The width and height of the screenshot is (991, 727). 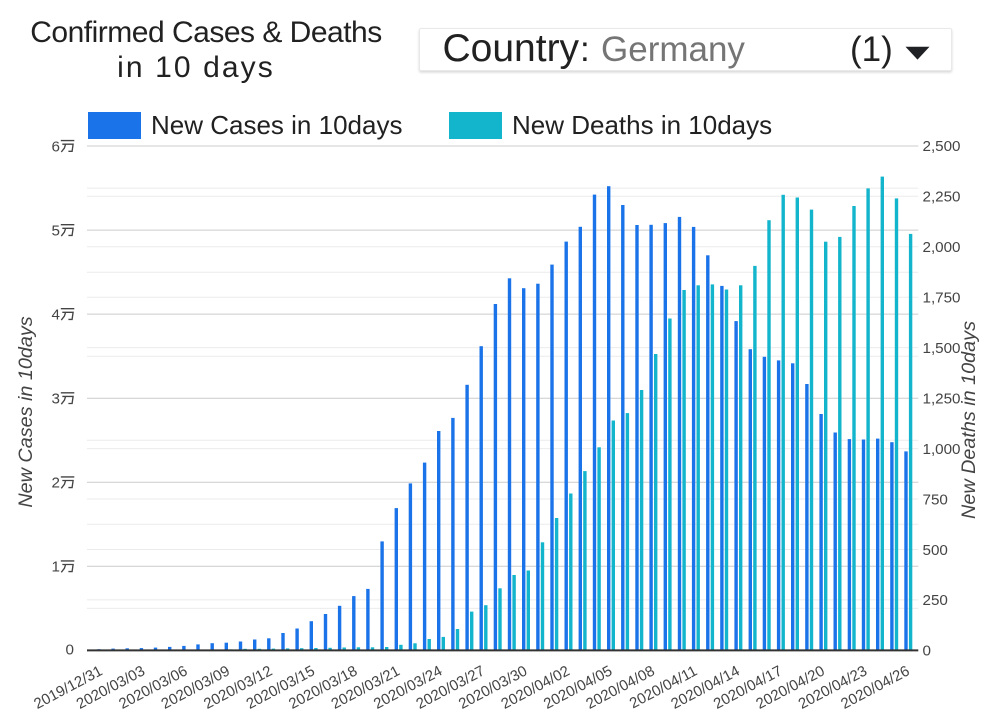 What do you see at coordinates (942, 247) in the screenshot?
I see `svg-text: 2,000` at bounding box center [942, 247].